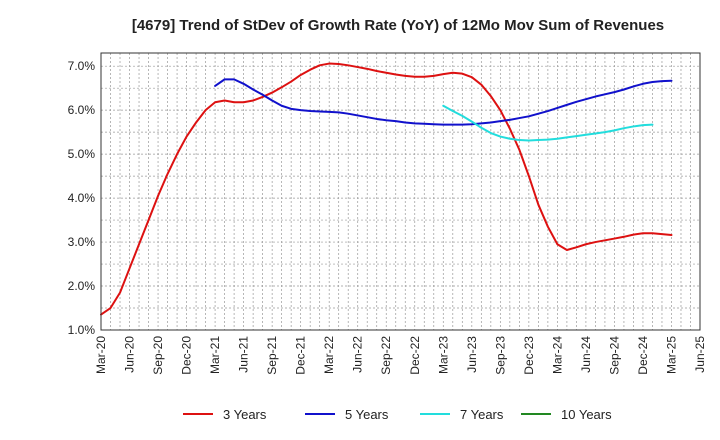  I want to click on legend-label: 3 Years, so click(245, 414).